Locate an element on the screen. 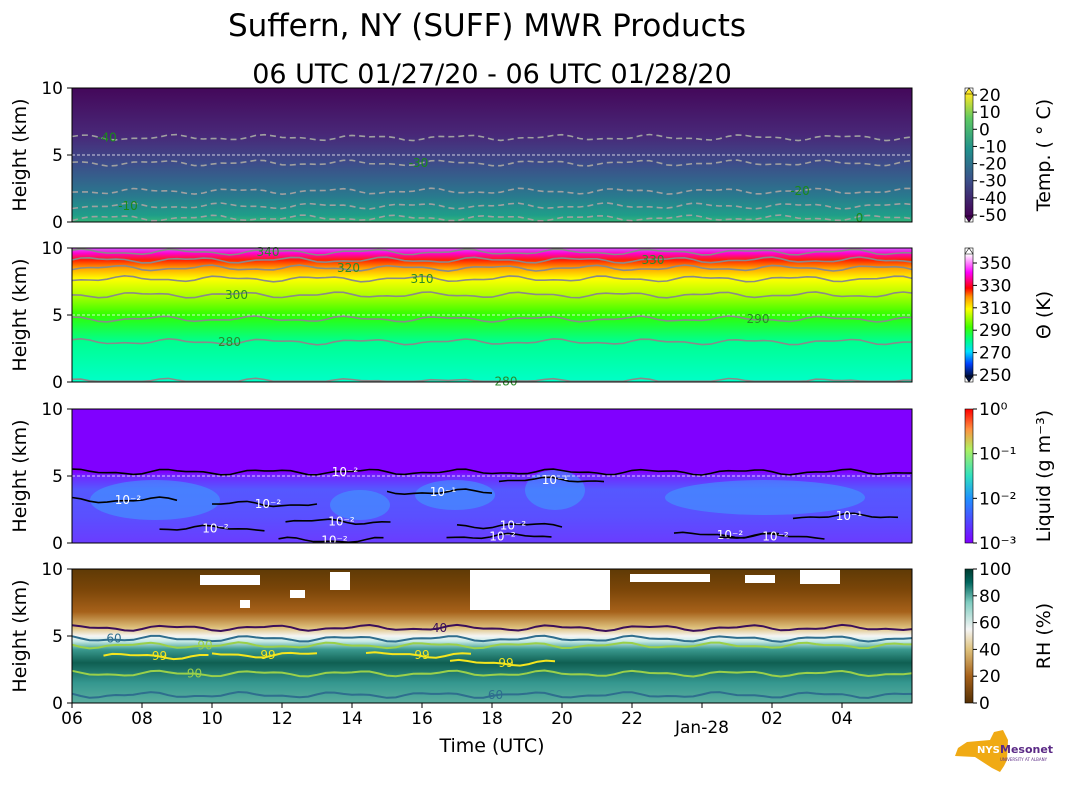 Image resolution: width=1066 pixels, height=806 pixels. colorbar-tick-label: 10⁻² is located at coordinates (997, 499).